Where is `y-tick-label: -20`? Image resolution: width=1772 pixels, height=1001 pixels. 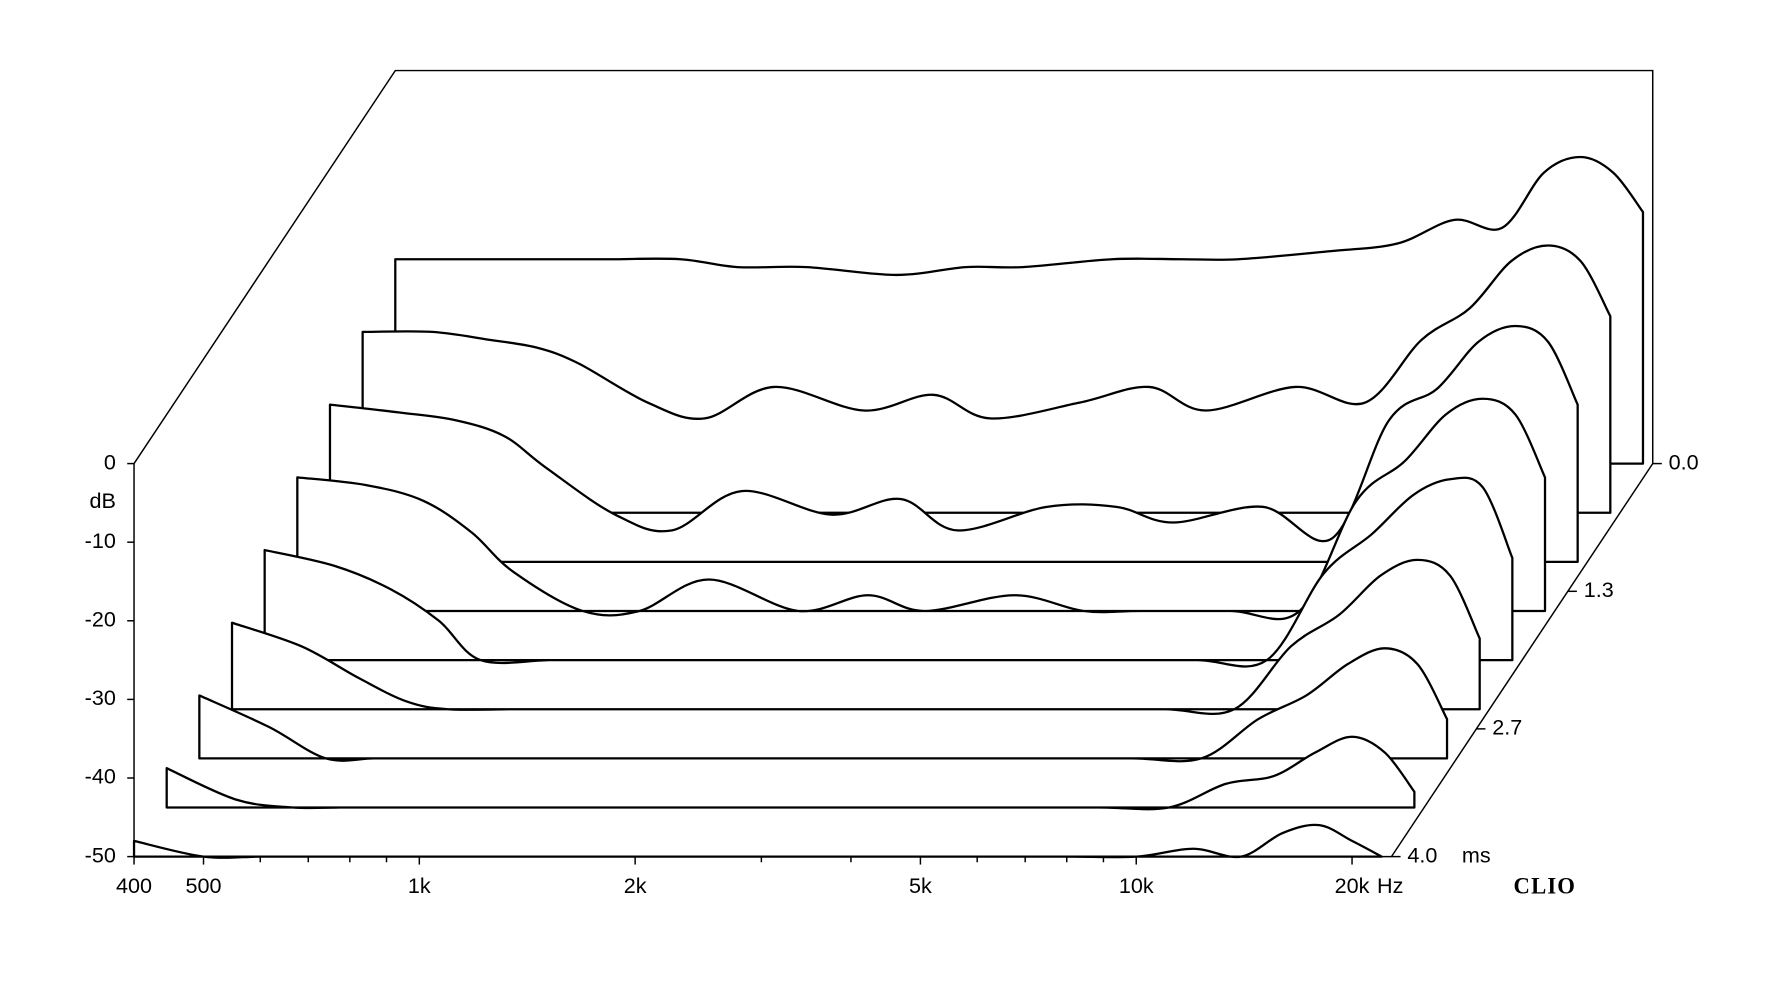
y-tick-label: -20 is located at coordinates (100, 618).